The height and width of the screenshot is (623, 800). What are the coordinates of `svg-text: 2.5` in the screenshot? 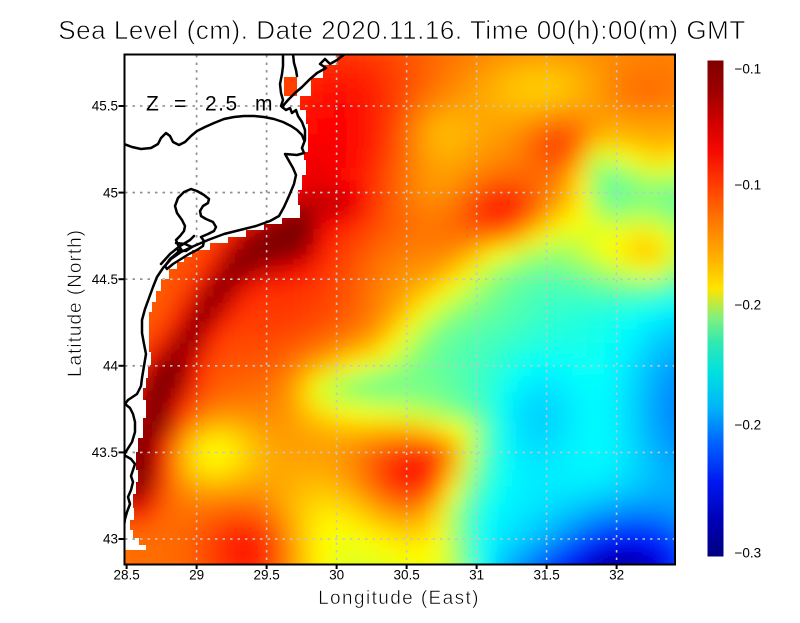 It's located at (222, 104).